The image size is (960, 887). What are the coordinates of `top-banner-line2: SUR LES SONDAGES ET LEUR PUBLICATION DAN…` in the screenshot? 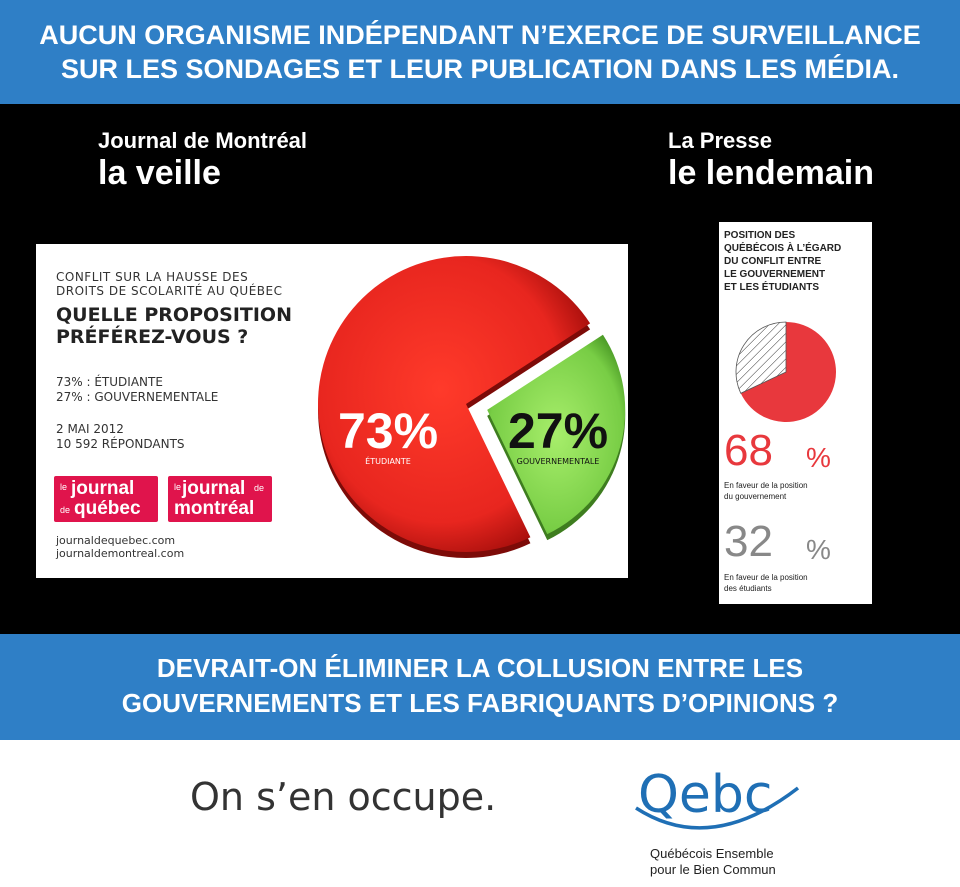 It's located at (480, 69).